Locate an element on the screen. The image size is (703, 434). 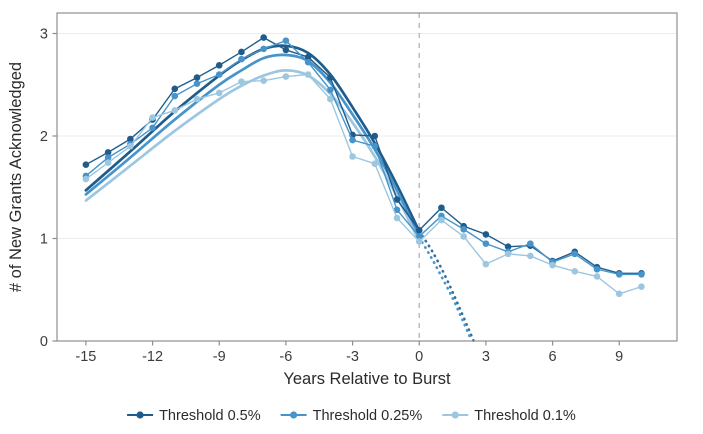
data-point-threshold-0-1-x6 is located at coordinates (552, 265).